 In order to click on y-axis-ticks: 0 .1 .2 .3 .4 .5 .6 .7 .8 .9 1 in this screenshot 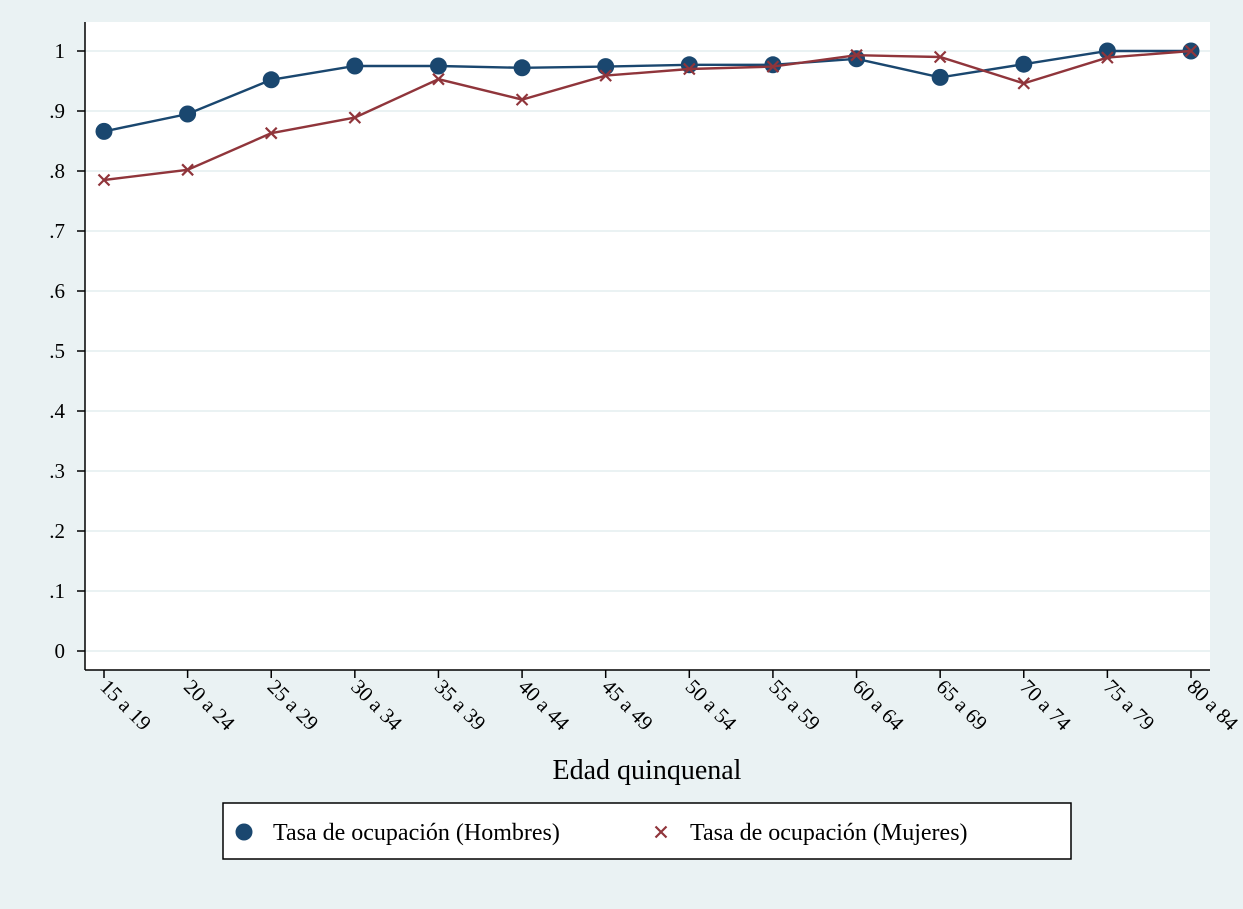, I will do `click(67, 351)`.